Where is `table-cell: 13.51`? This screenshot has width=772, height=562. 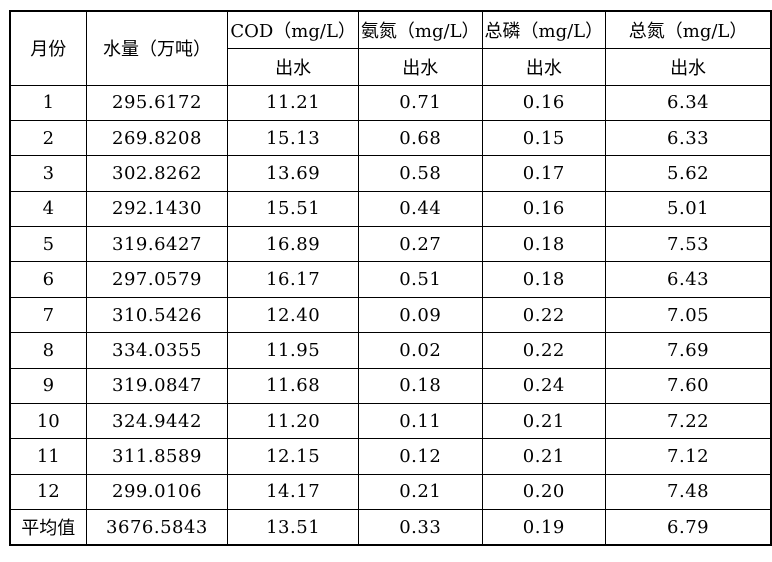 table-cell: 13.51 is located at coordinates (293, 527).